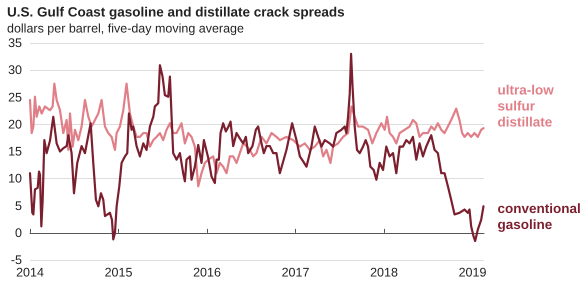 The height and width of the screenshot is (287, 584). I want to click on series-label: ultra-low sulfur distillate, so click(527, 106).